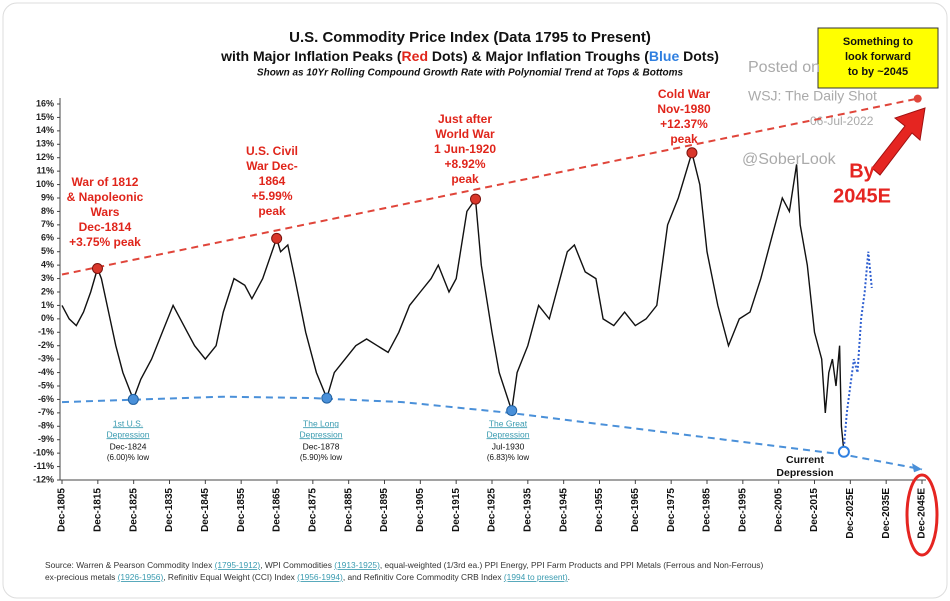 The image size is (950, 601). Describe the element at coordinates (97, 510) in the screenshot. I see `x-tick-label: Dec-1815` at that location.